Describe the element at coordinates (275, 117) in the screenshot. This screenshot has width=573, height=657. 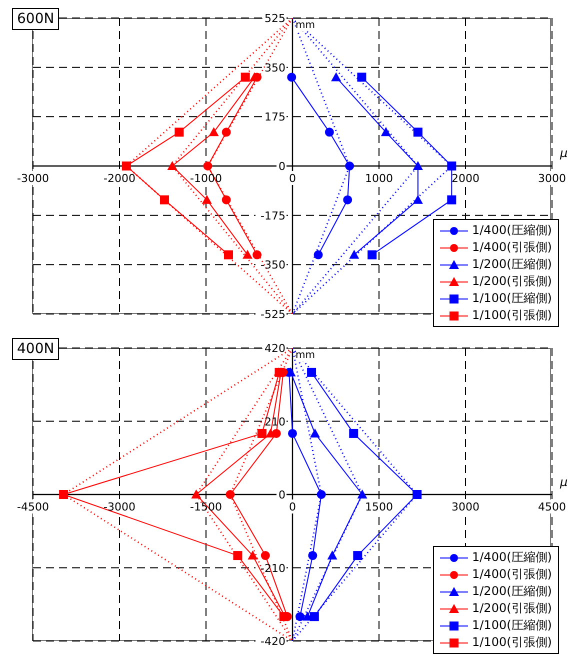
I see `y-tick-label: 175` at that location.